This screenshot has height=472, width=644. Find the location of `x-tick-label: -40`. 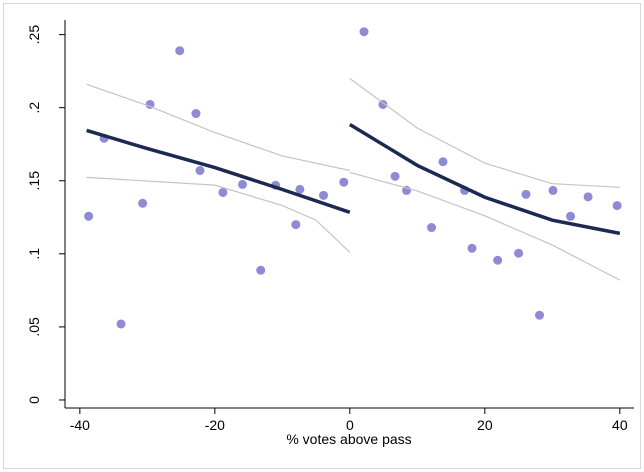

x-tick-label: -40 is located at coordinates (80, 425).